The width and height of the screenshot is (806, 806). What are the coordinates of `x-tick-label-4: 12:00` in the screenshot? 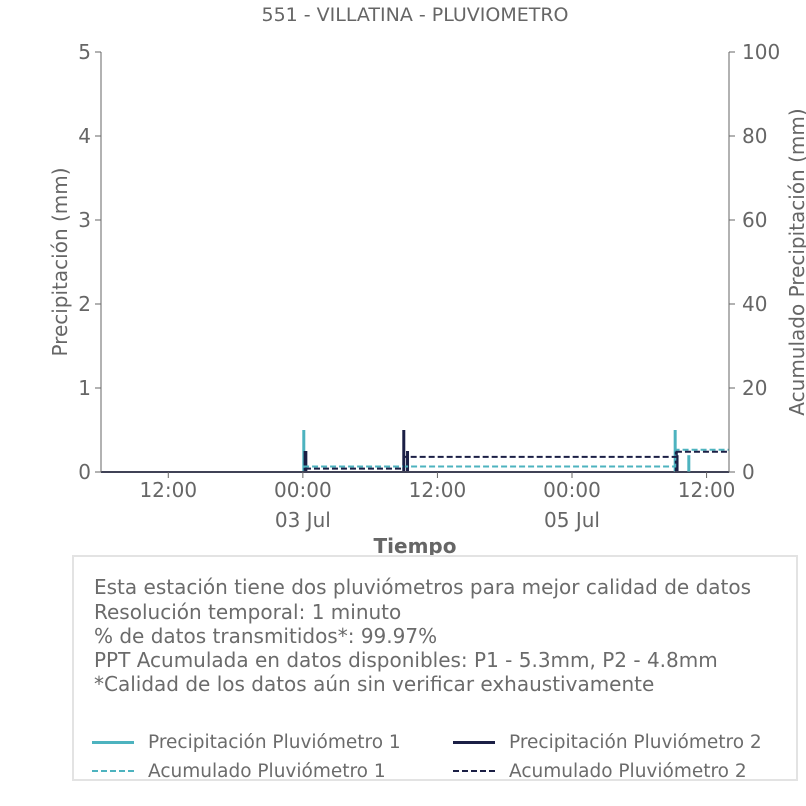 It's located at (707, 490).